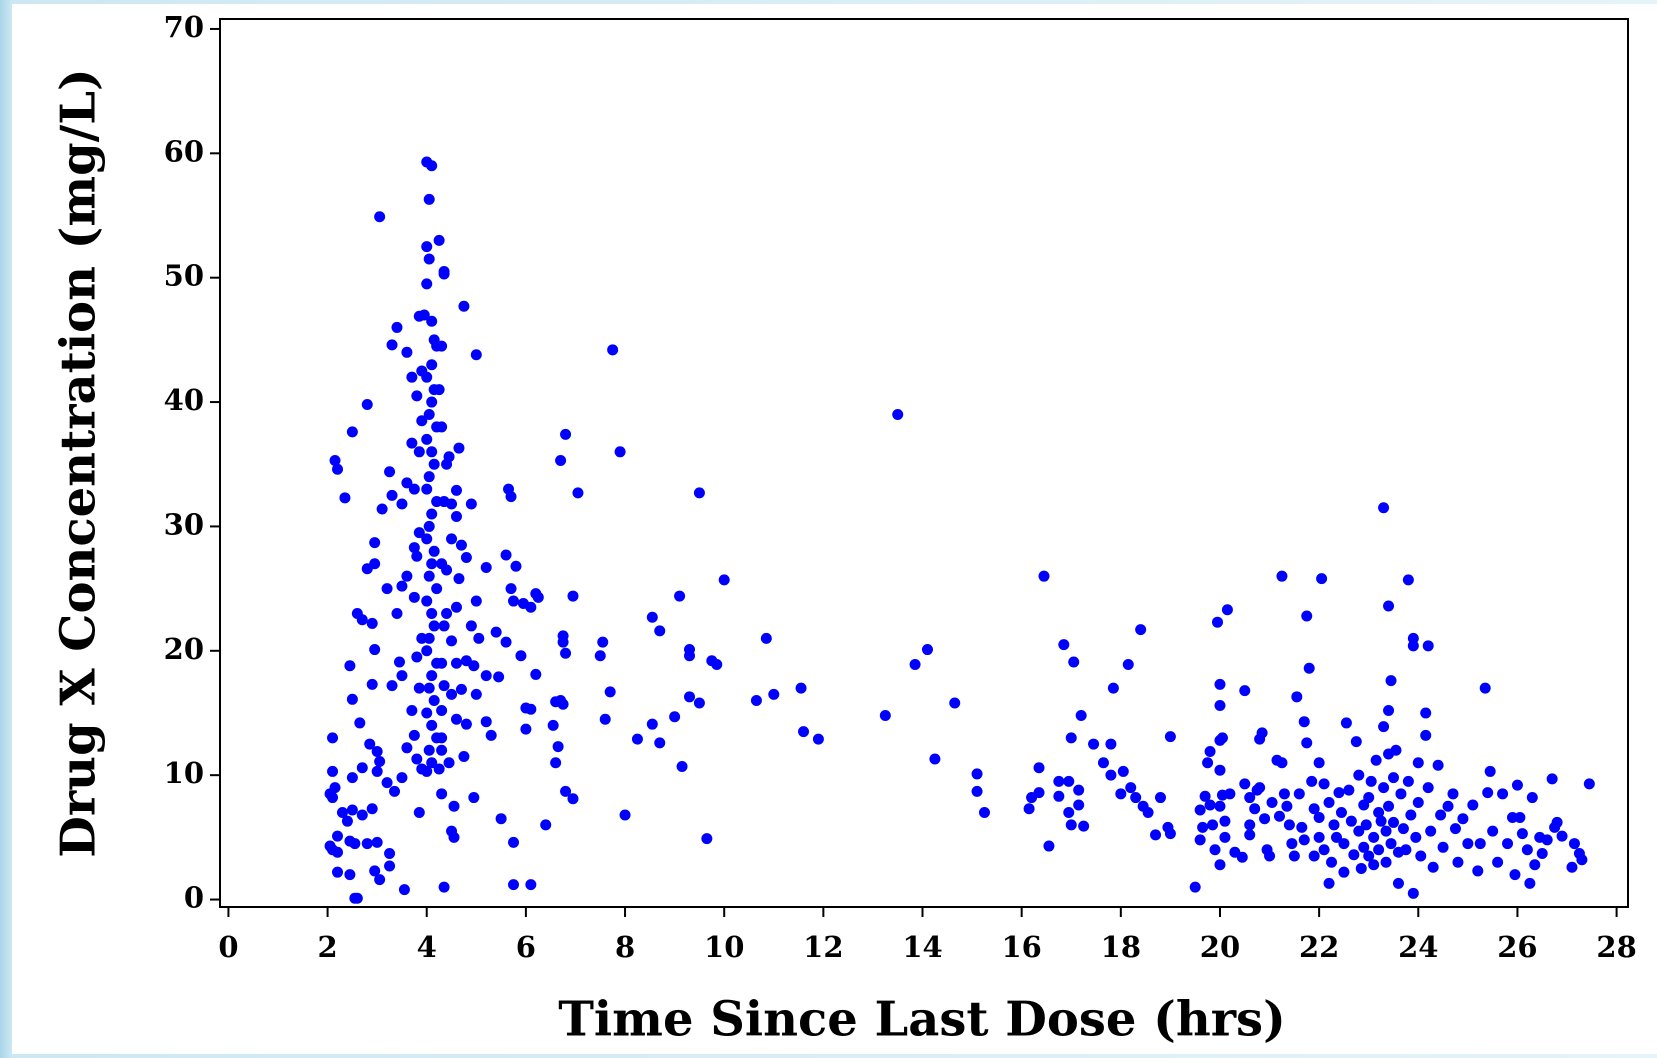 This screenshot has width=1657, height=1058. What do you see at coordinates (327, 947) in the screenshot?
I see `x-tick-label: 2` at bounding box center [327, 947].